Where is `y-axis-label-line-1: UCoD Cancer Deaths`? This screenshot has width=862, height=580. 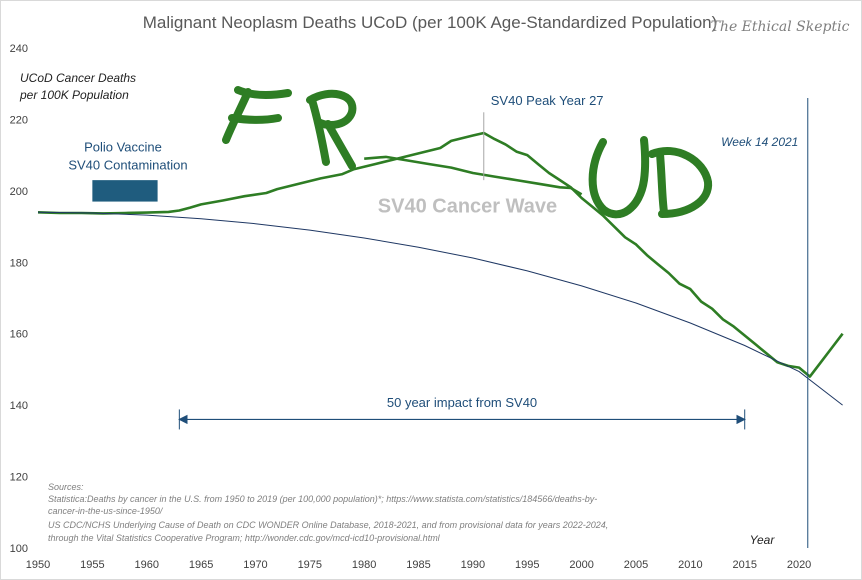
y-axis-label-line-1: UCoD Cancer Deaths is located at coordinates (78, 78).